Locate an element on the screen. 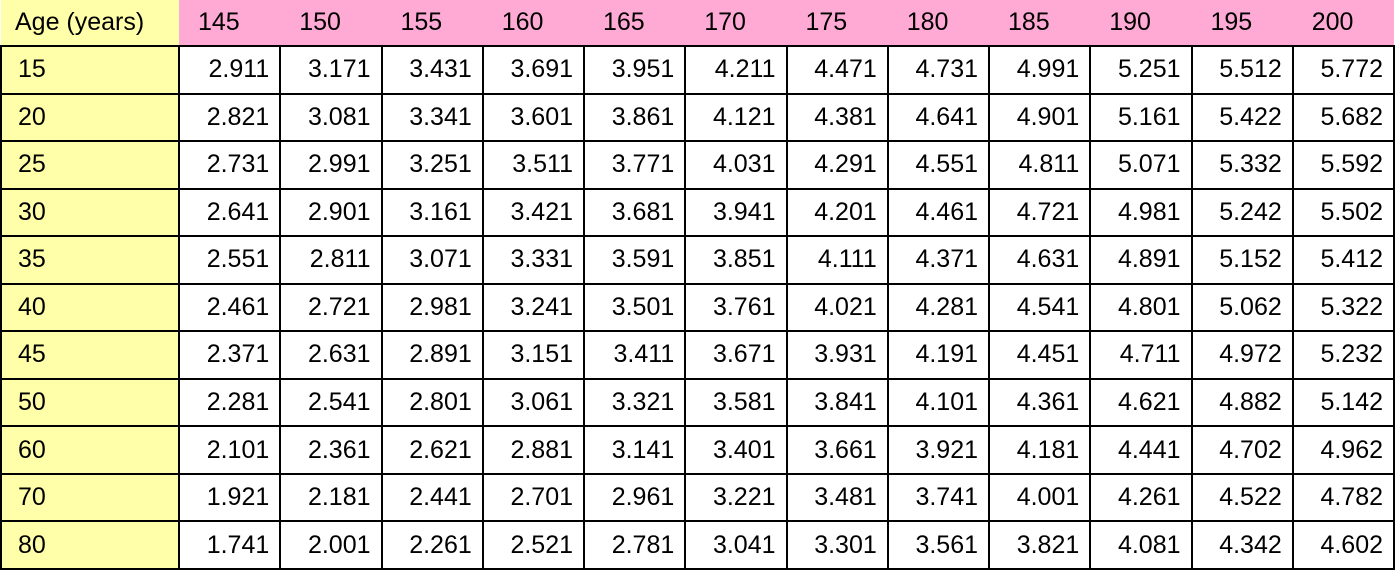  value-cell: 3.661 is located at coordinates (837, 450).